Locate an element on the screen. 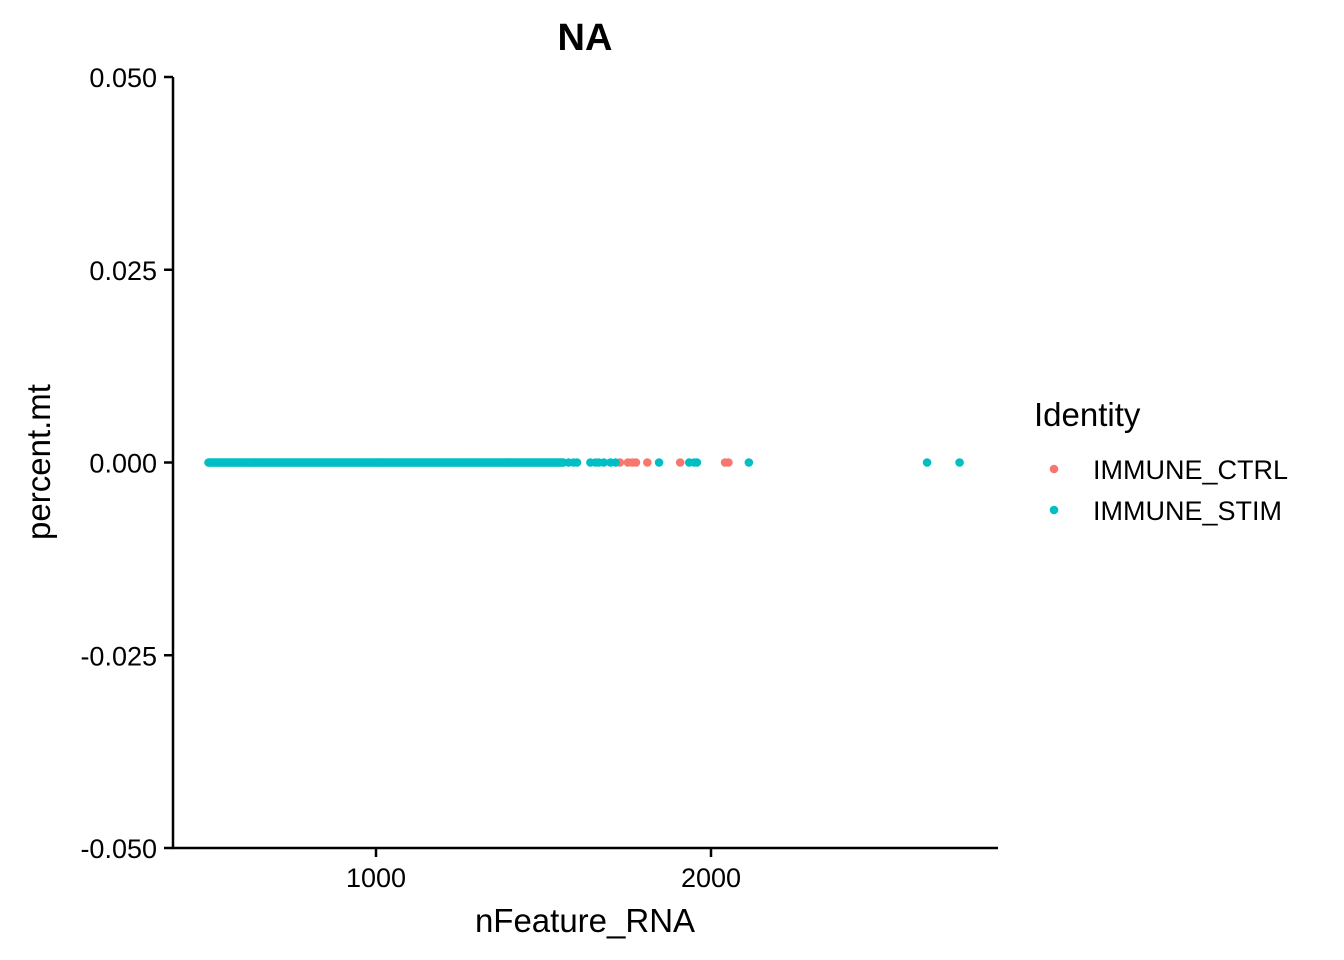 The image size is (1344, 960). legend: Identity IMMUNE_CTRL IMMUNE_STIM is located at coordinates (1161, 461).